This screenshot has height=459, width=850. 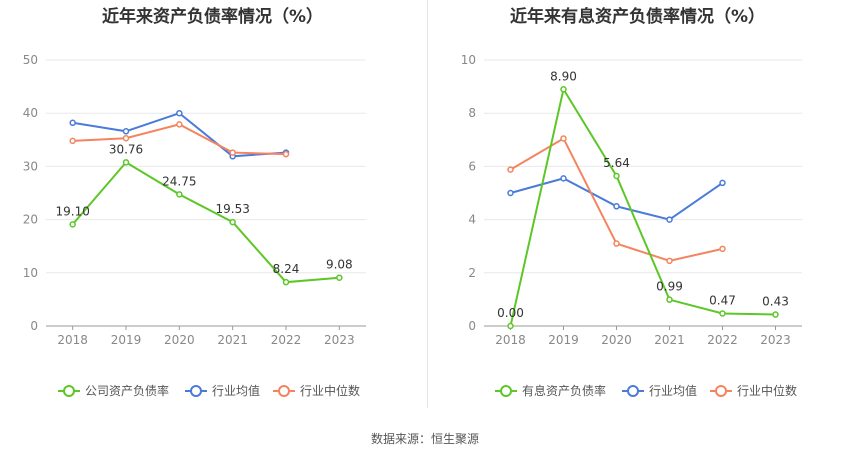 I want to click on y-tick-label: 4, so click(x=472, y=220).